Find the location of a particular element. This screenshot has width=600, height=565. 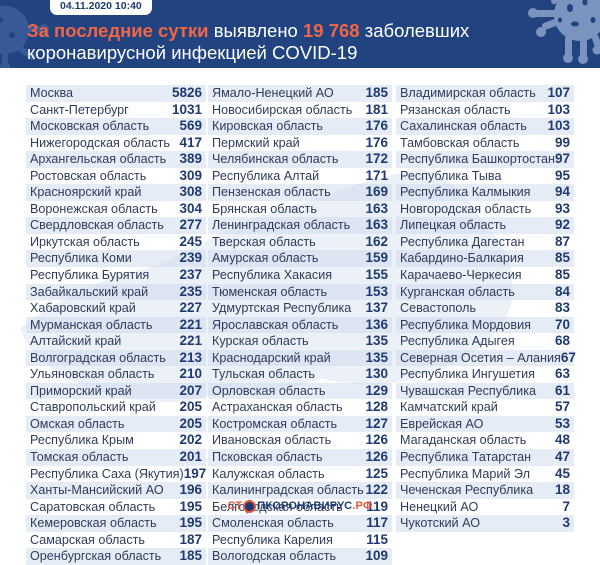

region-name: Республика Татарстан is located at coordinates (463, 457).